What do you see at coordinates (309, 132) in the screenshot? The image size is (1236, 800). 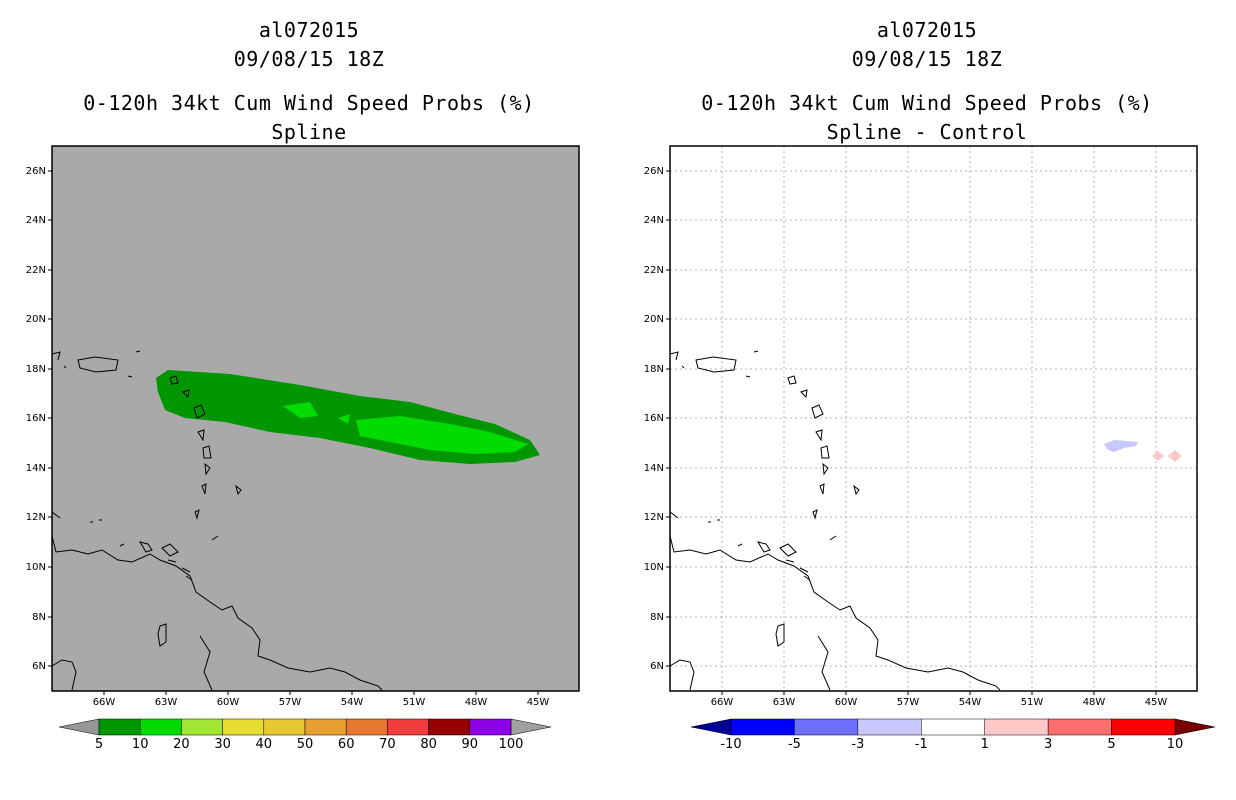 I see `subtitle: Spline` at bounding box center [309, 132].